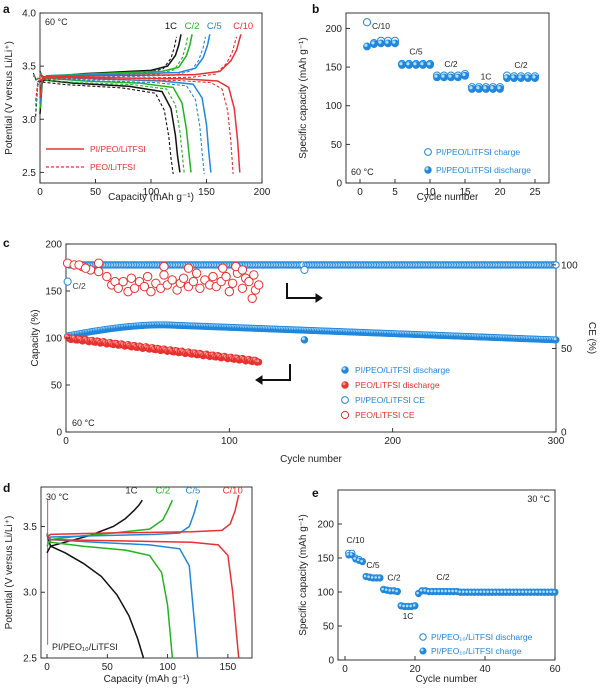  What do you see at coordinates (57, 386) in the screenshot?
I see `y-tick-label: 50` at bounding box center [57, 386].